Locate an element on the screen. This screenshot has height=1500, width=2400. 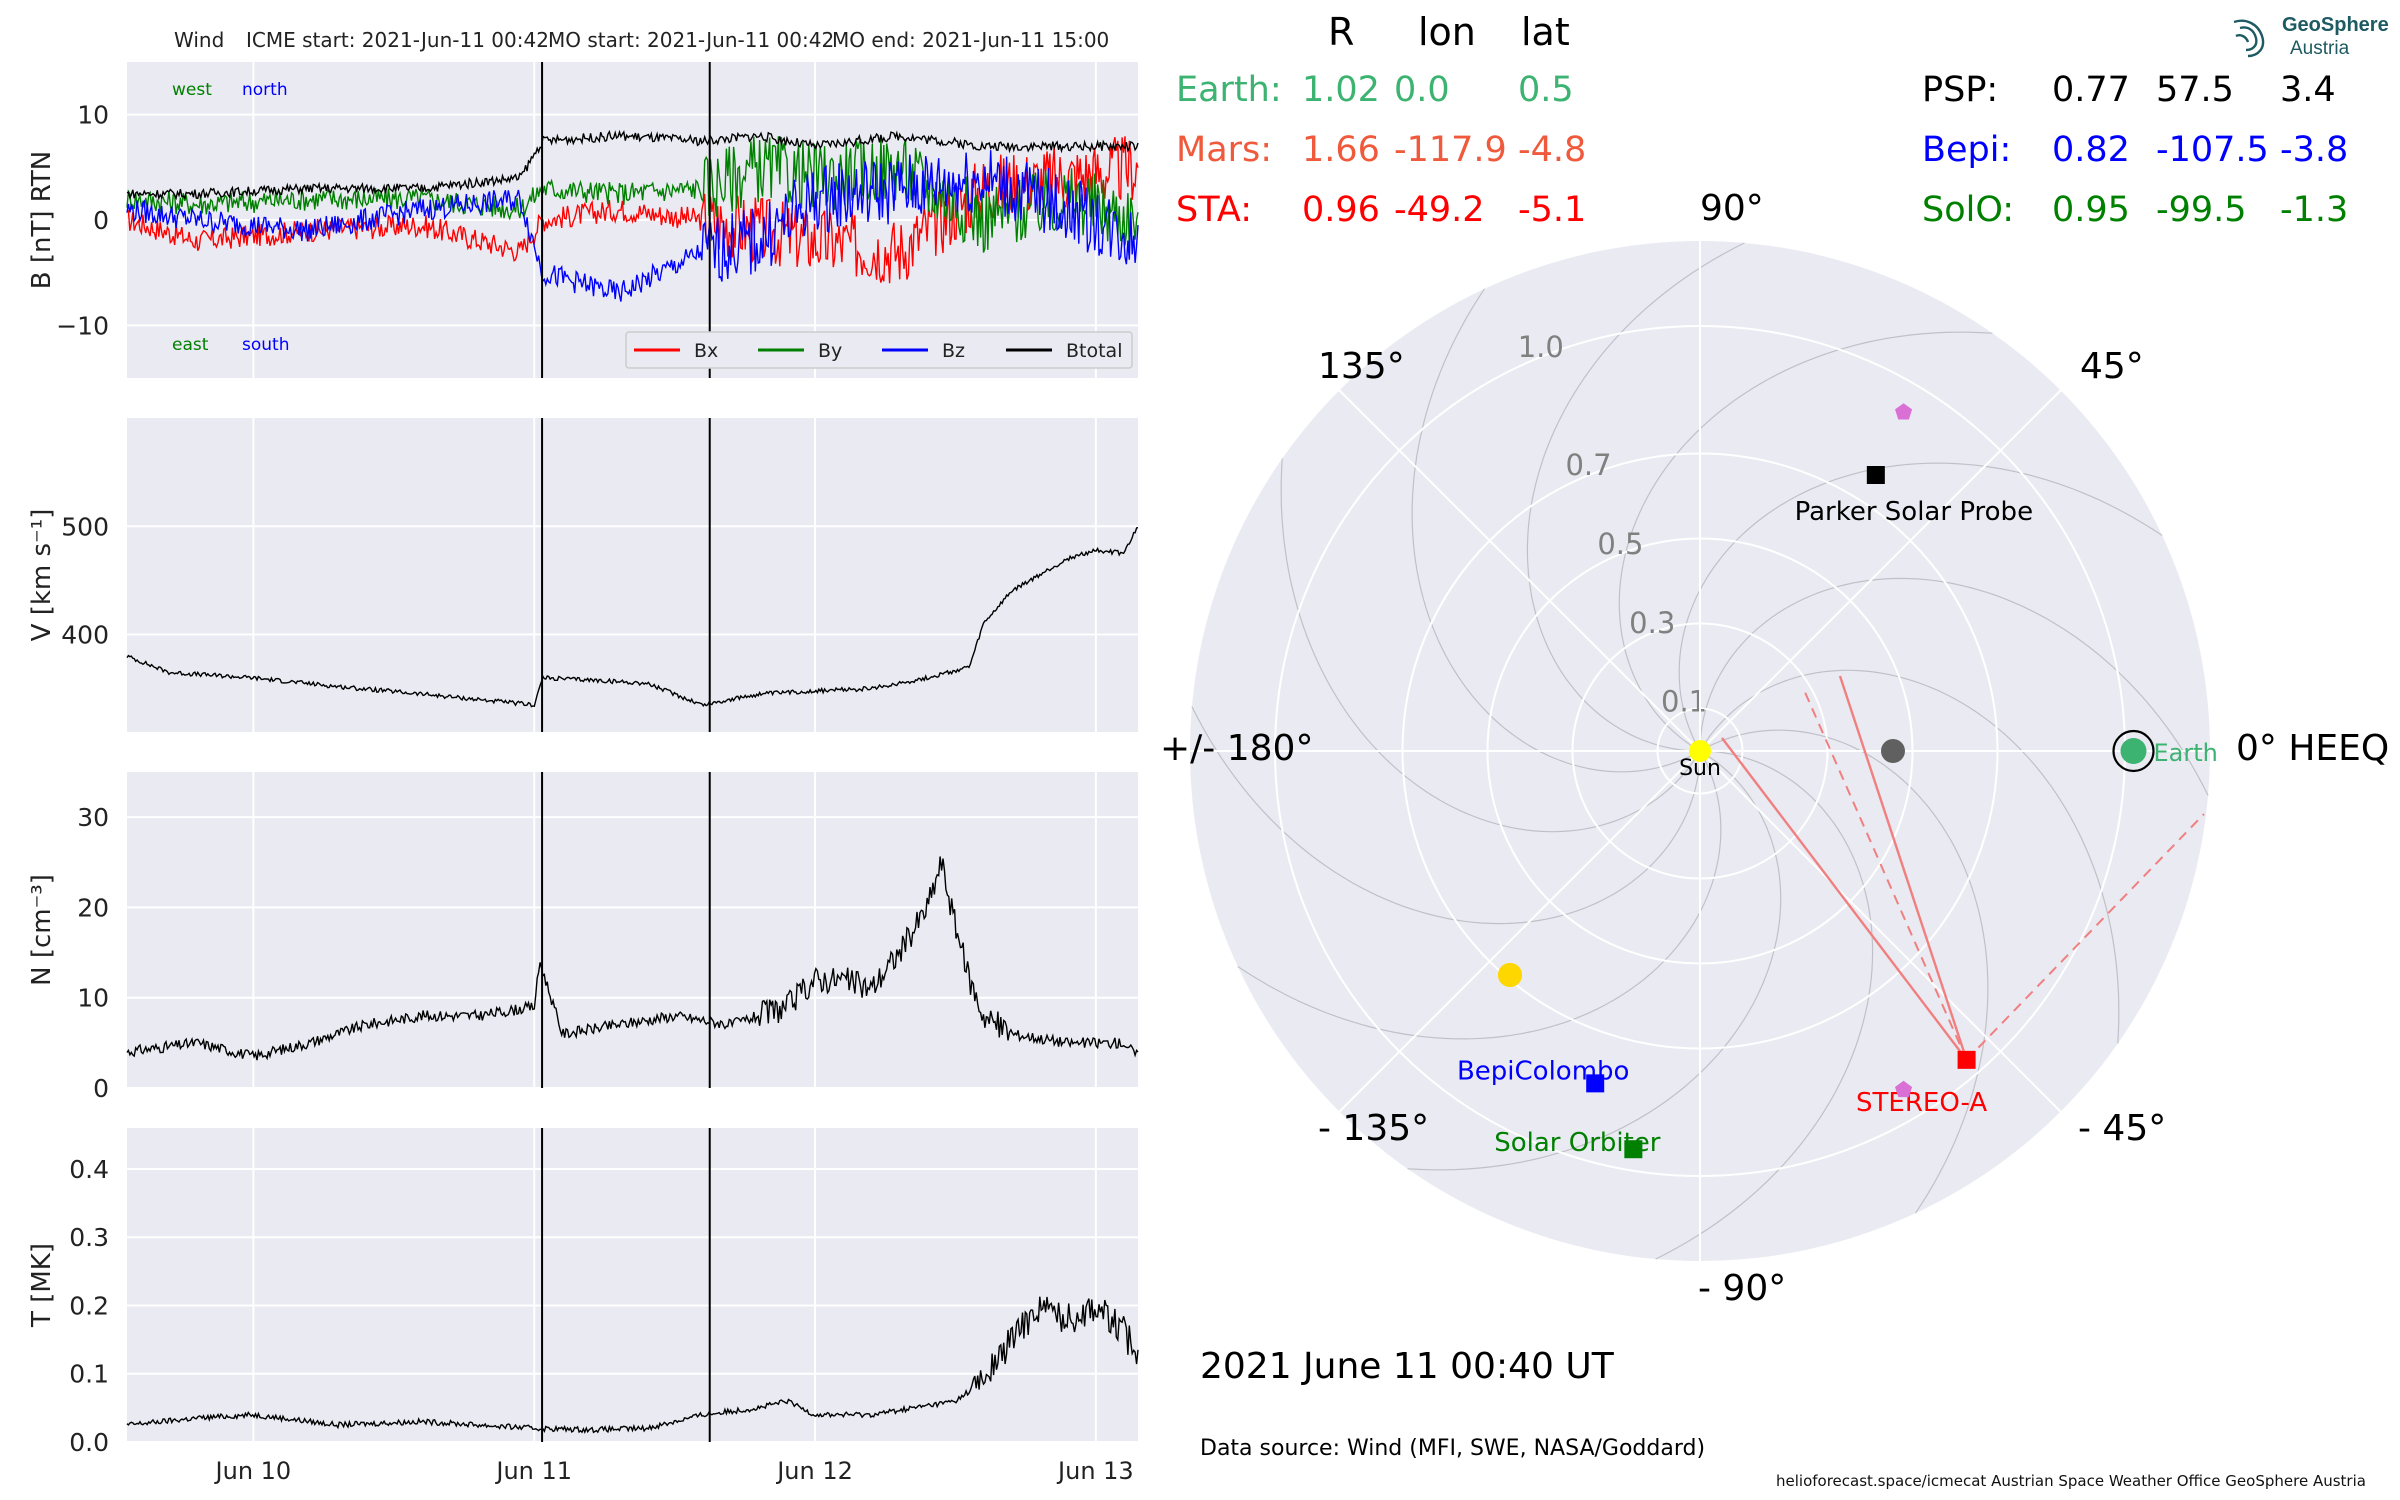
series-line-panel3 is located at coordinates (632, 958).